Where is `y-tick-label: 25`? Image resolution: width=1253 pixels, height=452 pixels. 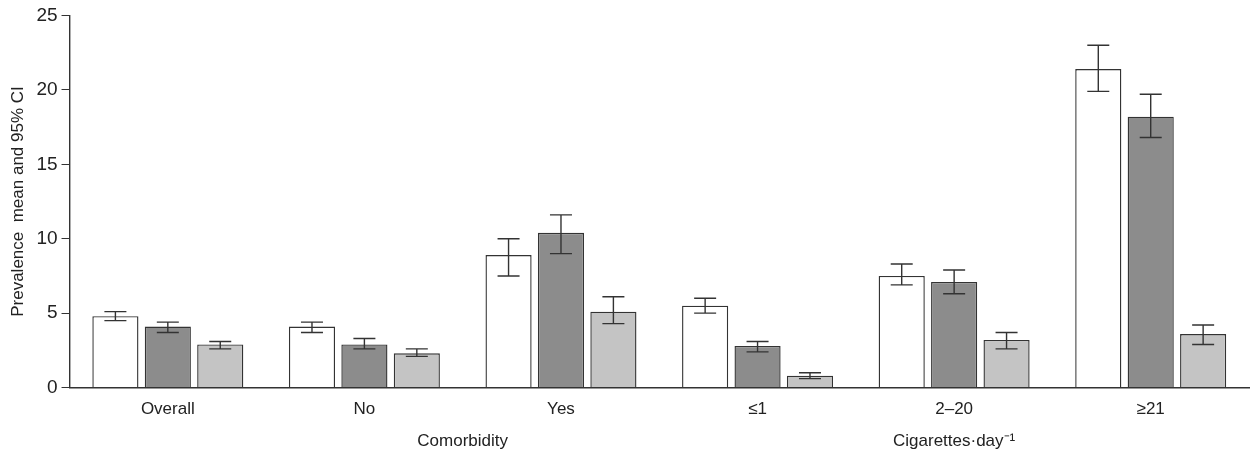 y-tick-label: 25 is located at coordinates (47, 14).